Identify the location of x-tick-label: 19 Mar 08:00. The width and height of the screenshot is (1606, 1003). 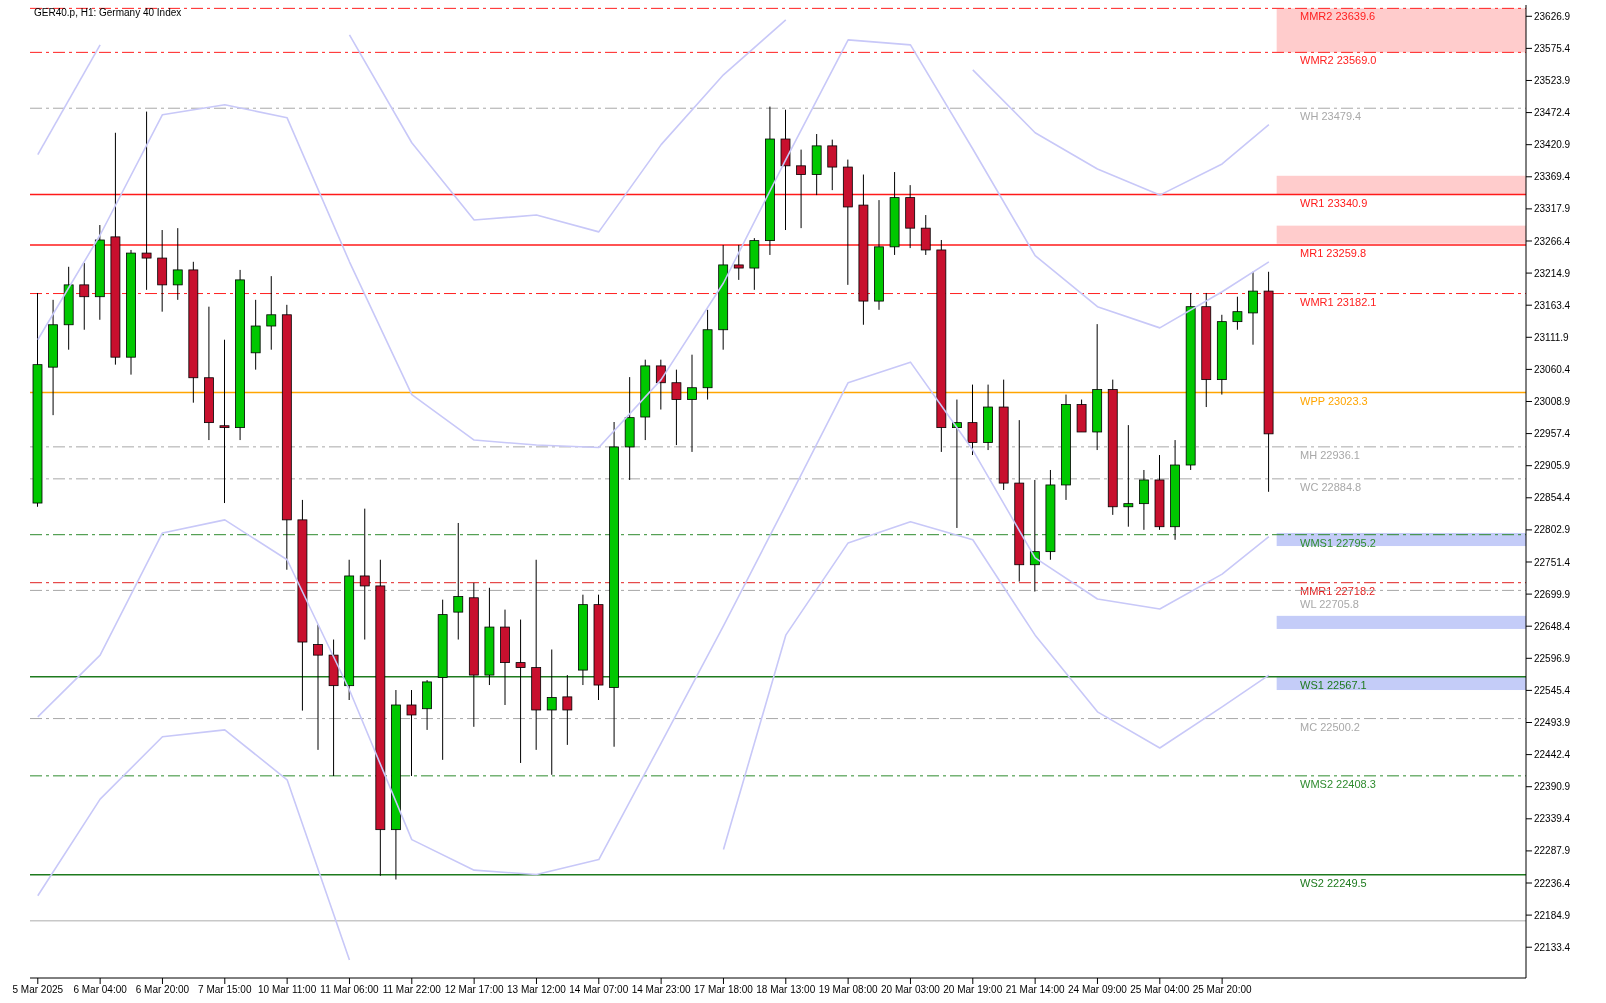
(848, 990).